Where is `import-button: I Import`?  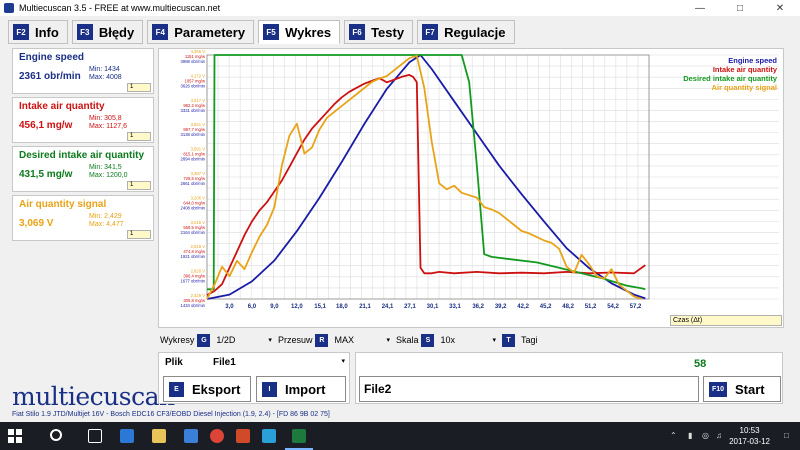 import-button: I Import is located at coordinates (301, 389).